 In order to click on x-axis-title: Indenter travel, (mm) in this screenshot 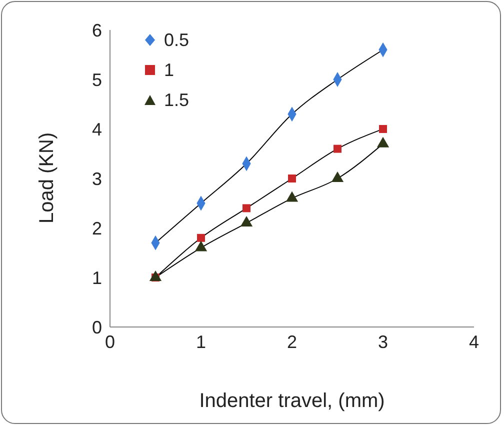, I will do `click(292, 401)`.